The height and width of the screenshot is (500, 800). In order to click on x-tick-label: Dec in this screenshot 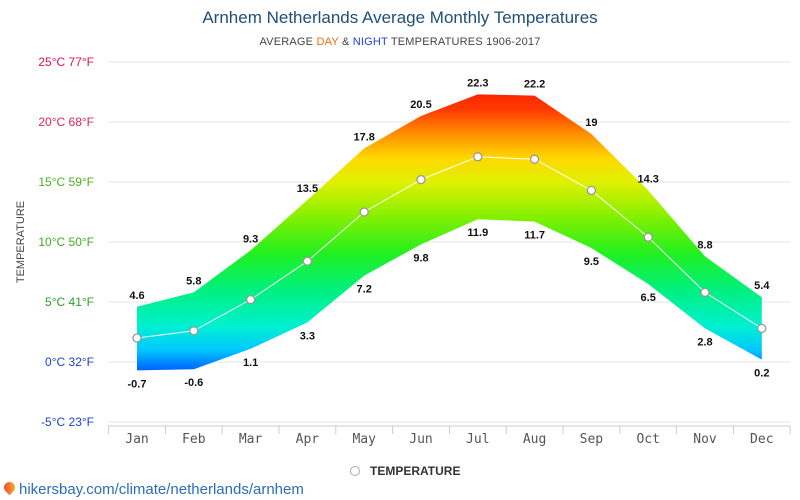, I will do `click(761, 439)`.